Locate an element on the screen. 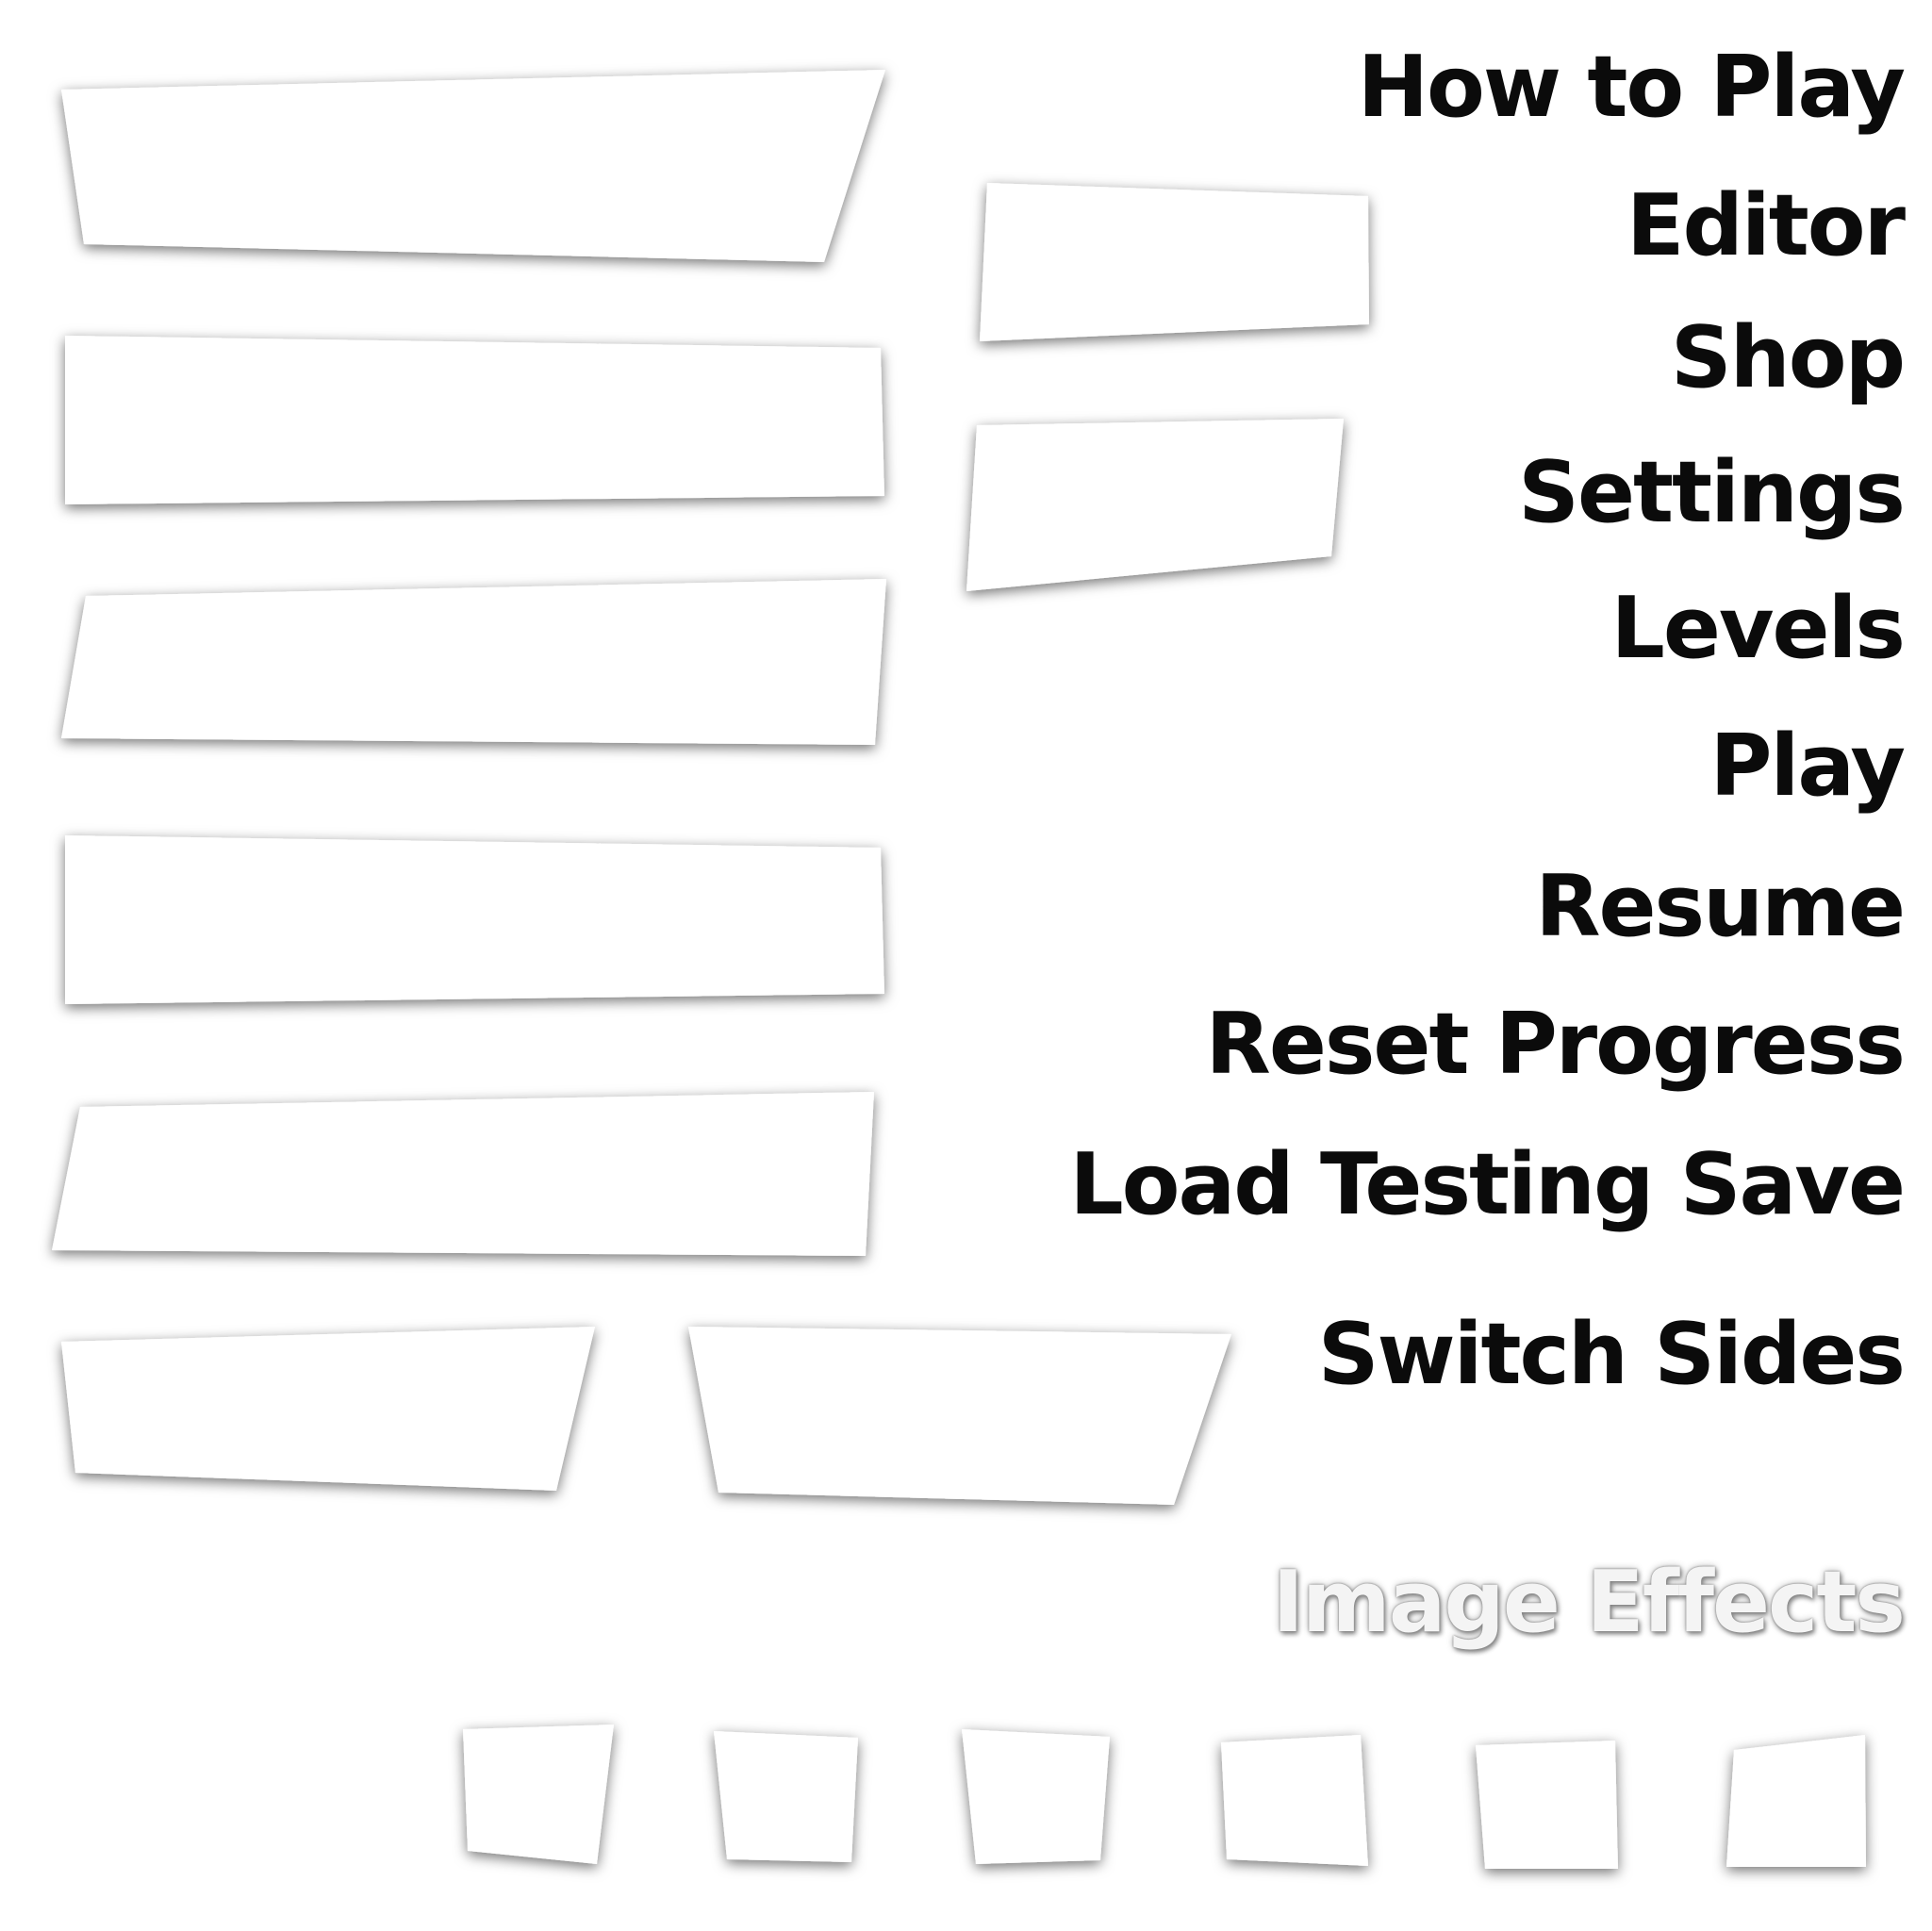 The image size is (1932, 1931). label-shop: Shop is located at coordinates (1788, 357).